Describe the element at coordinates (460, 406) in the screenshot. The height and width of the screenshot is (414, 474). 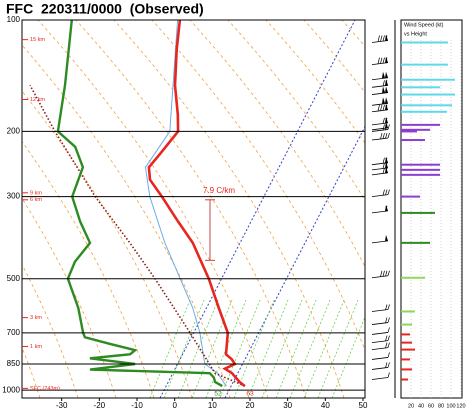
I see `x-tick-label: 120` at that location.